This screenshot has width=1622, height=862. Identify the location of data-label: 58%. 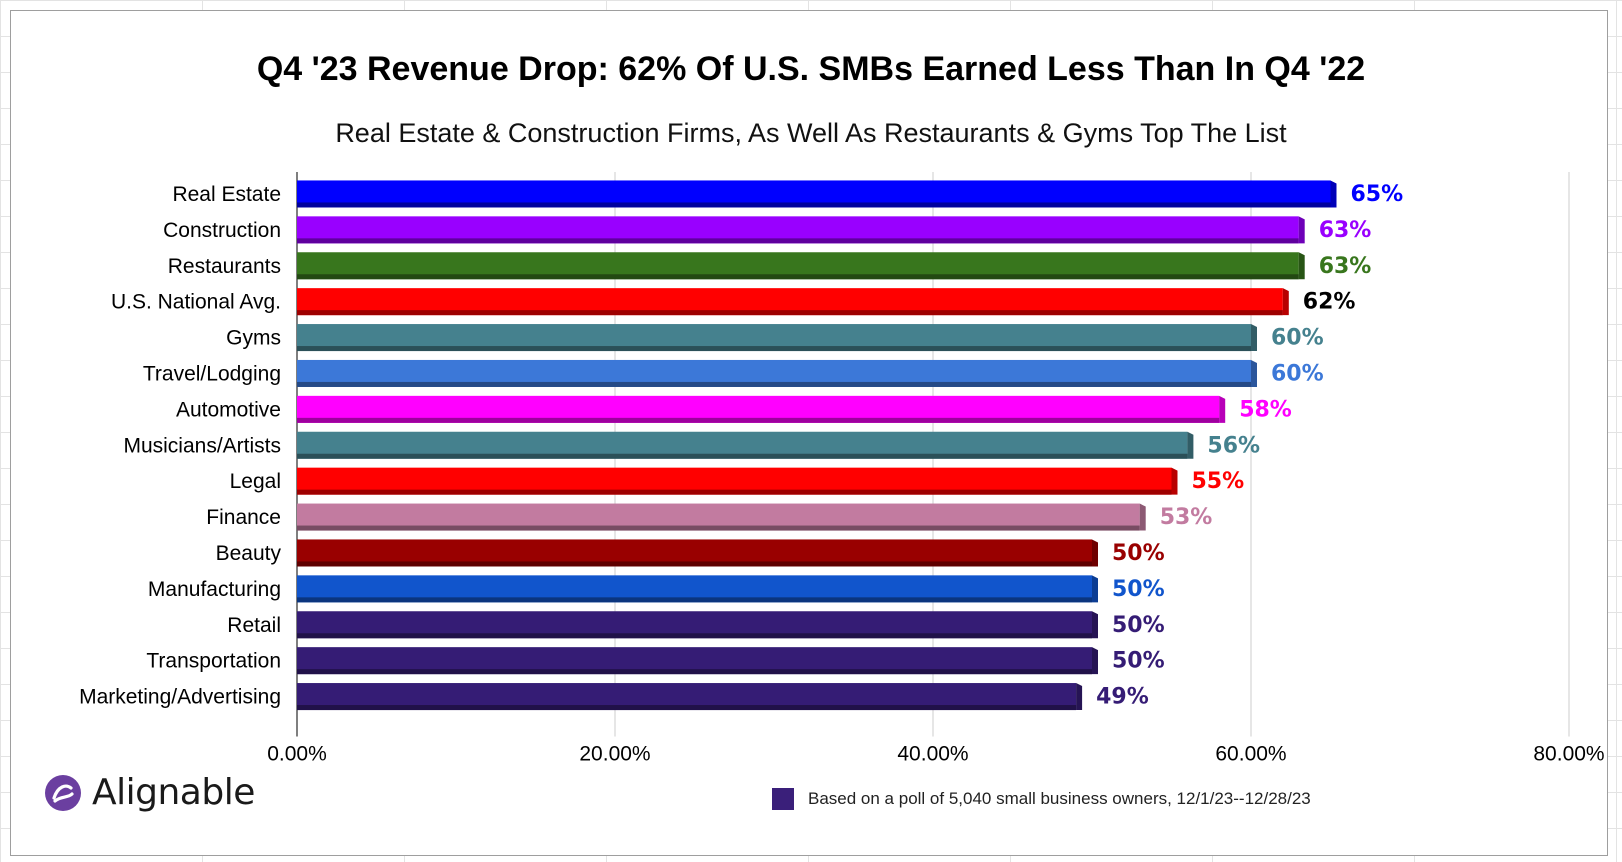
(1265, 409).